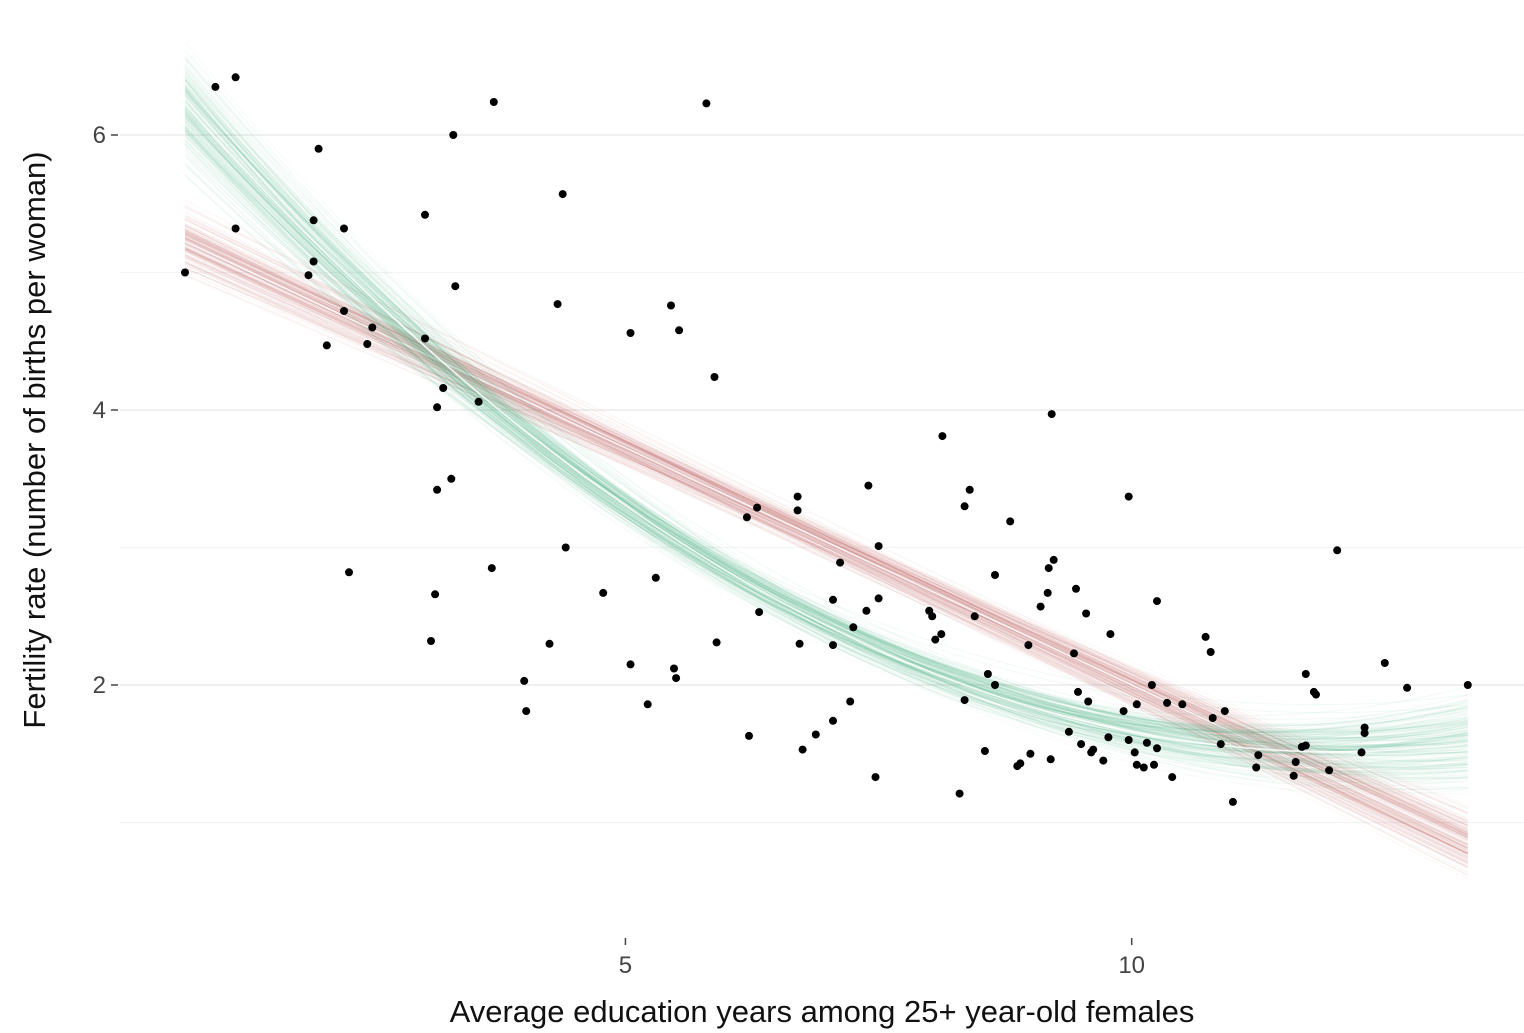  What do you see at coordinates (99, 410) in the screenshot?
I see `y-tick-label: 4` at bounding box center [99, 410].